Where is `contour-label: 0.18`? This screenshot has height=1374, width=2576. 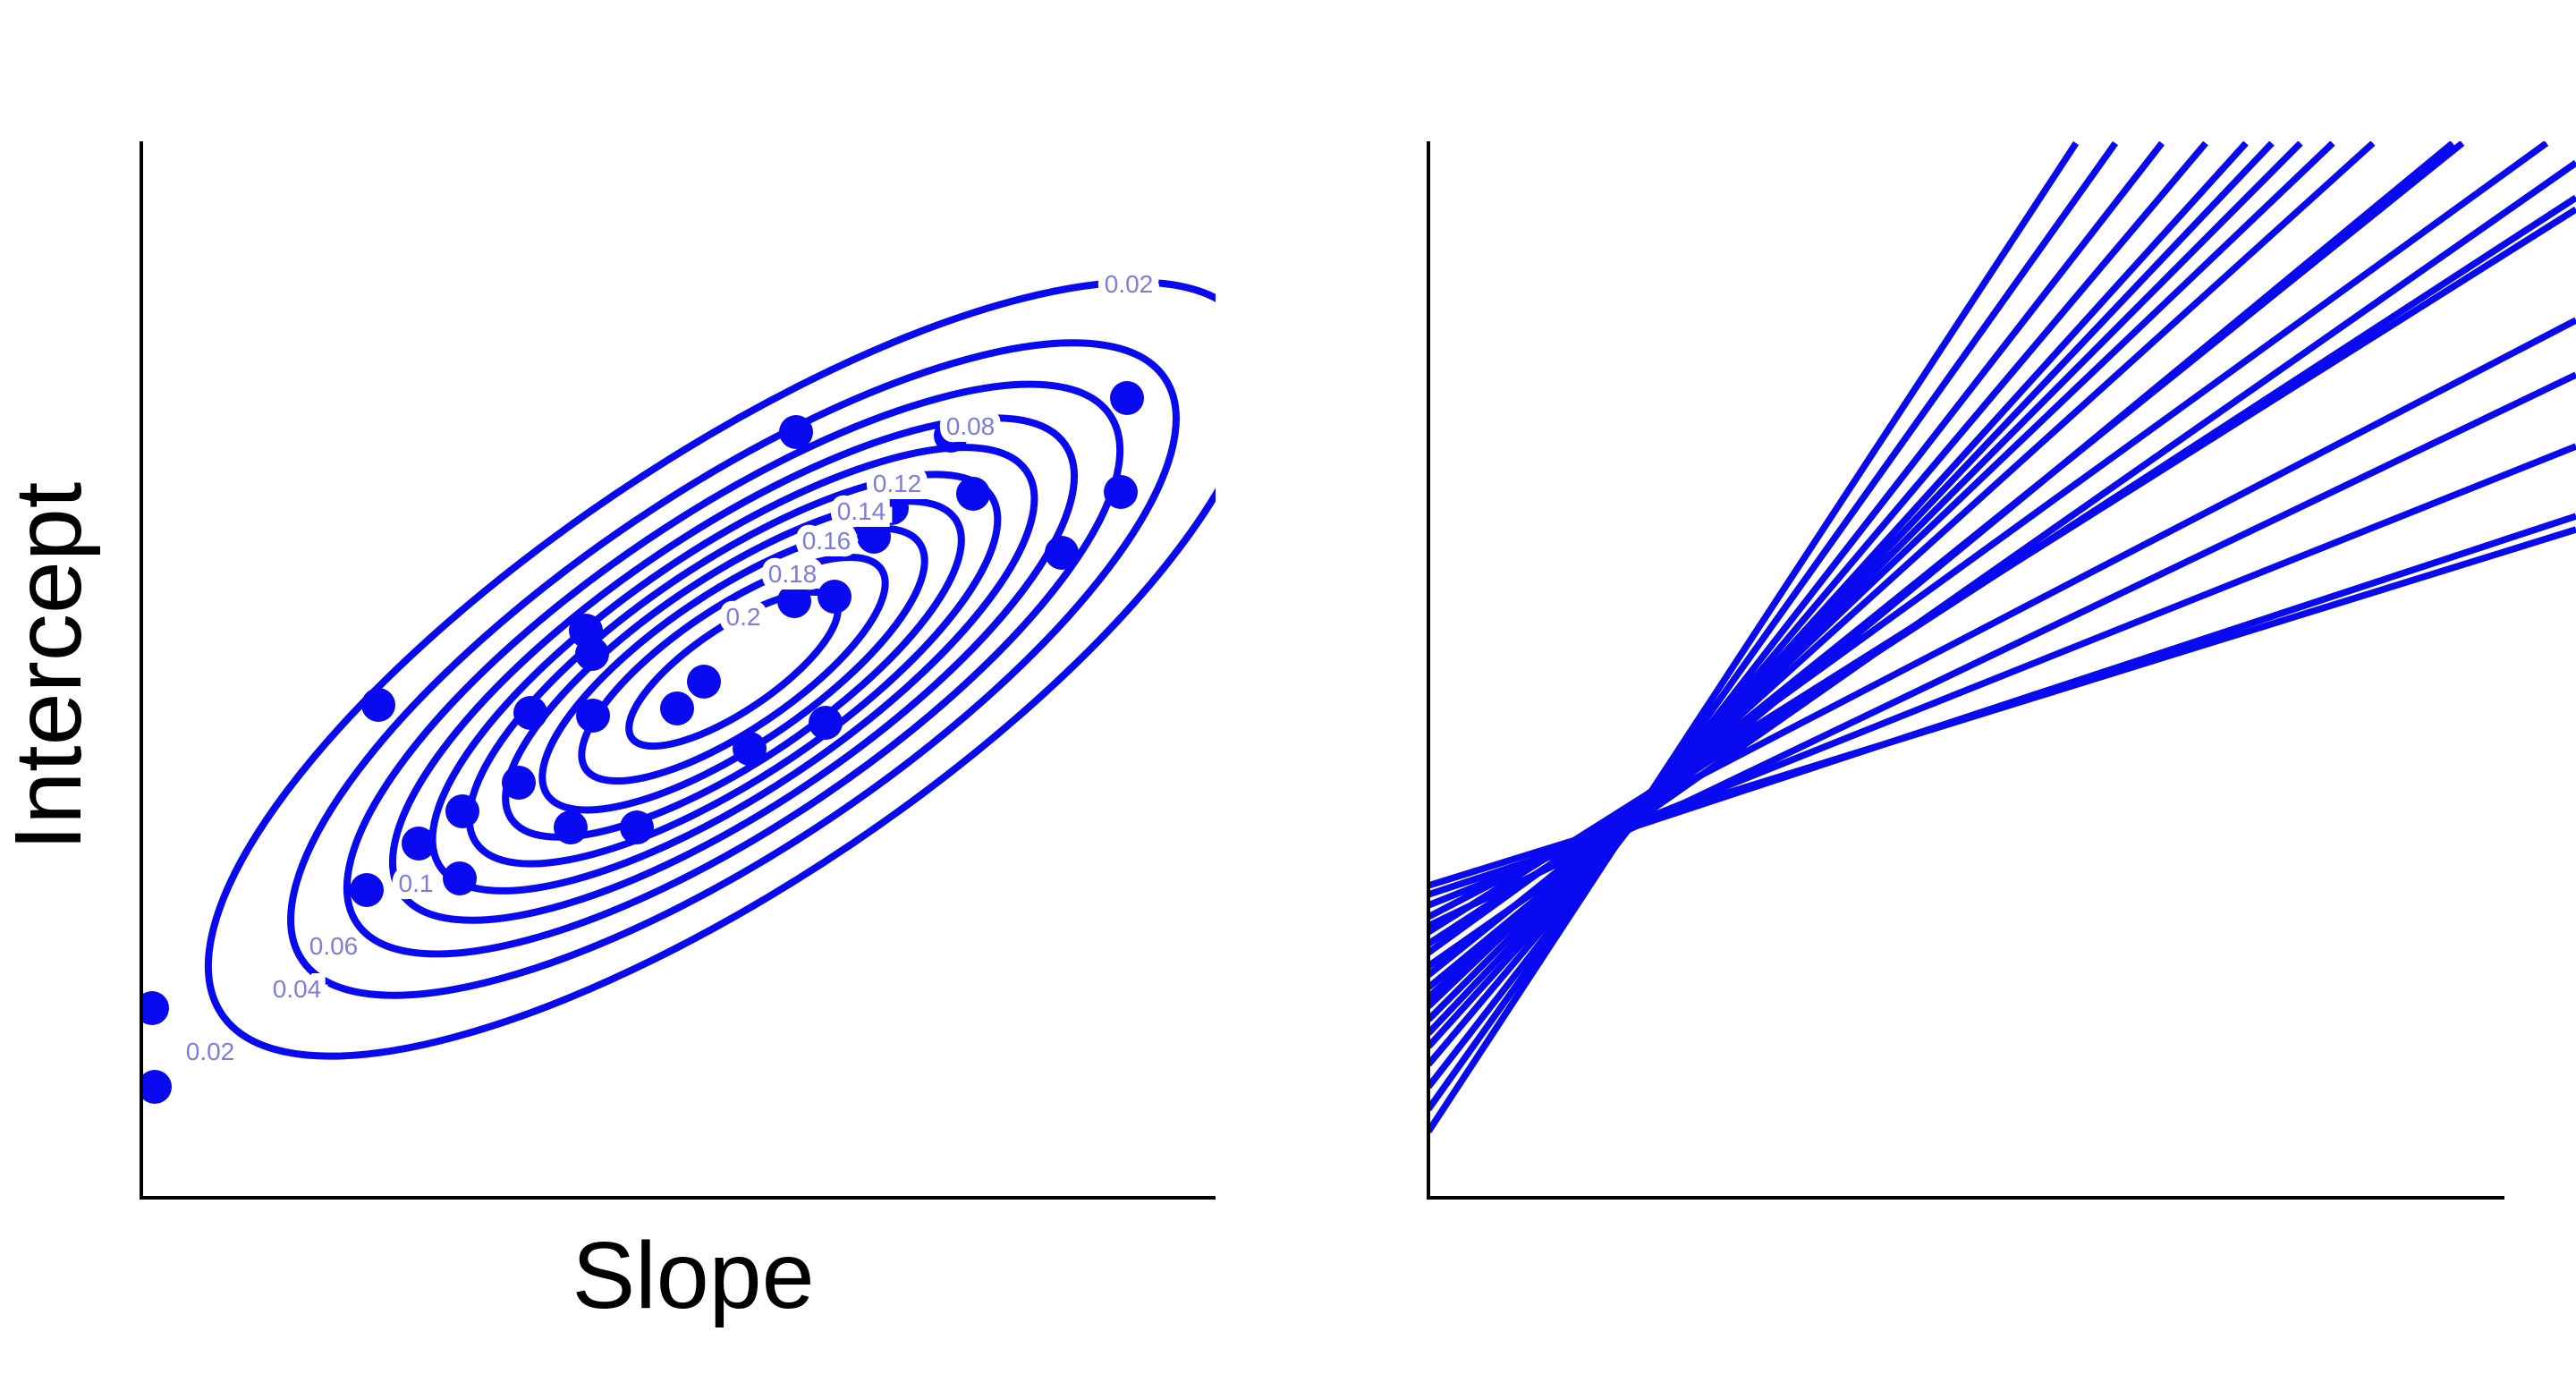 contour-label: 0.18 is located at coordinates (793, 574).